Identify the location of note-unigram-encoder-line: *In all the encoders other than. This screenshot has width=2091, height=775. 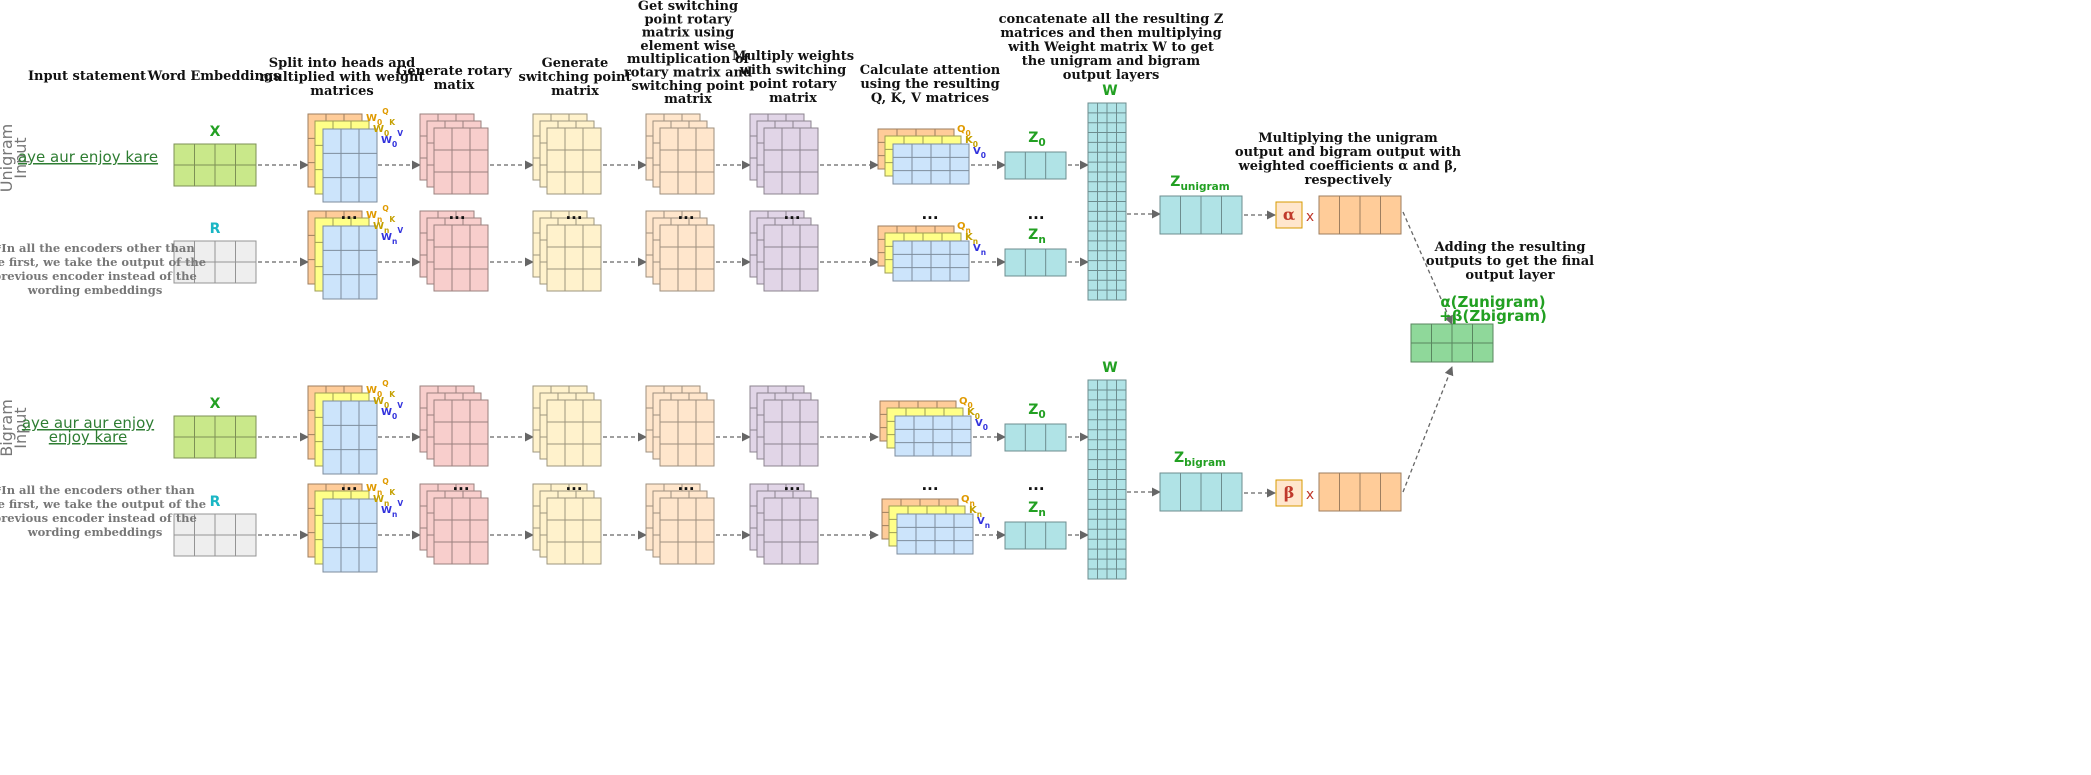
(97, 248).